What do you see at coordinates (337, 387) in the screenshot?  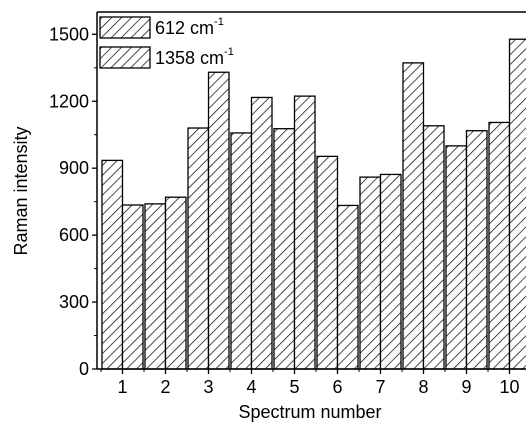 I see `x-tick-label: 6` at bounding box center [337, 387].